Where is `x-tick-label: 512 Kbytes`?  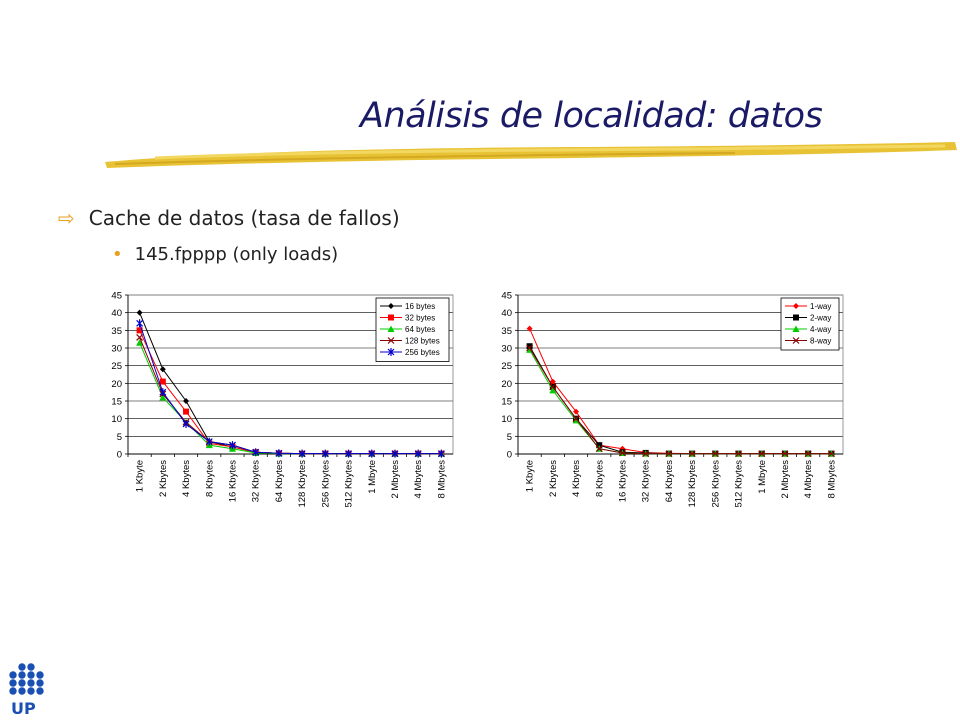 x-tick-label: 512 Kbytes is located at coordinates (349, 484).